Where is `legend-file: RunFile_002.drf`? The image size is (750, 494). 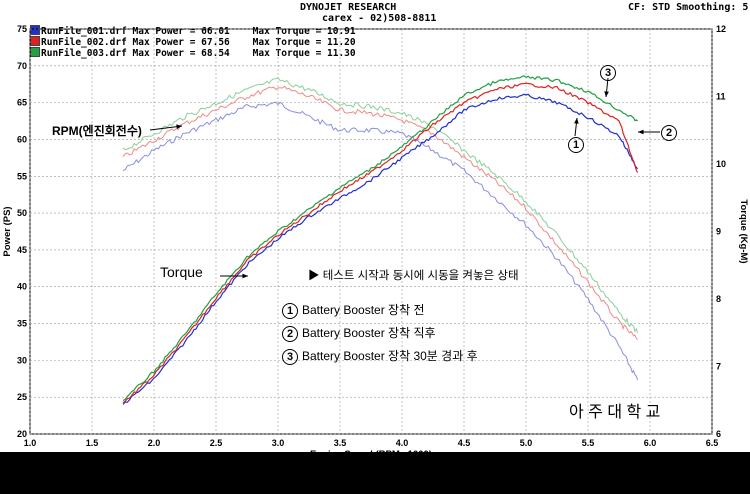 legend-file: RunFile_002.drf is located at coordinates (84, 42).